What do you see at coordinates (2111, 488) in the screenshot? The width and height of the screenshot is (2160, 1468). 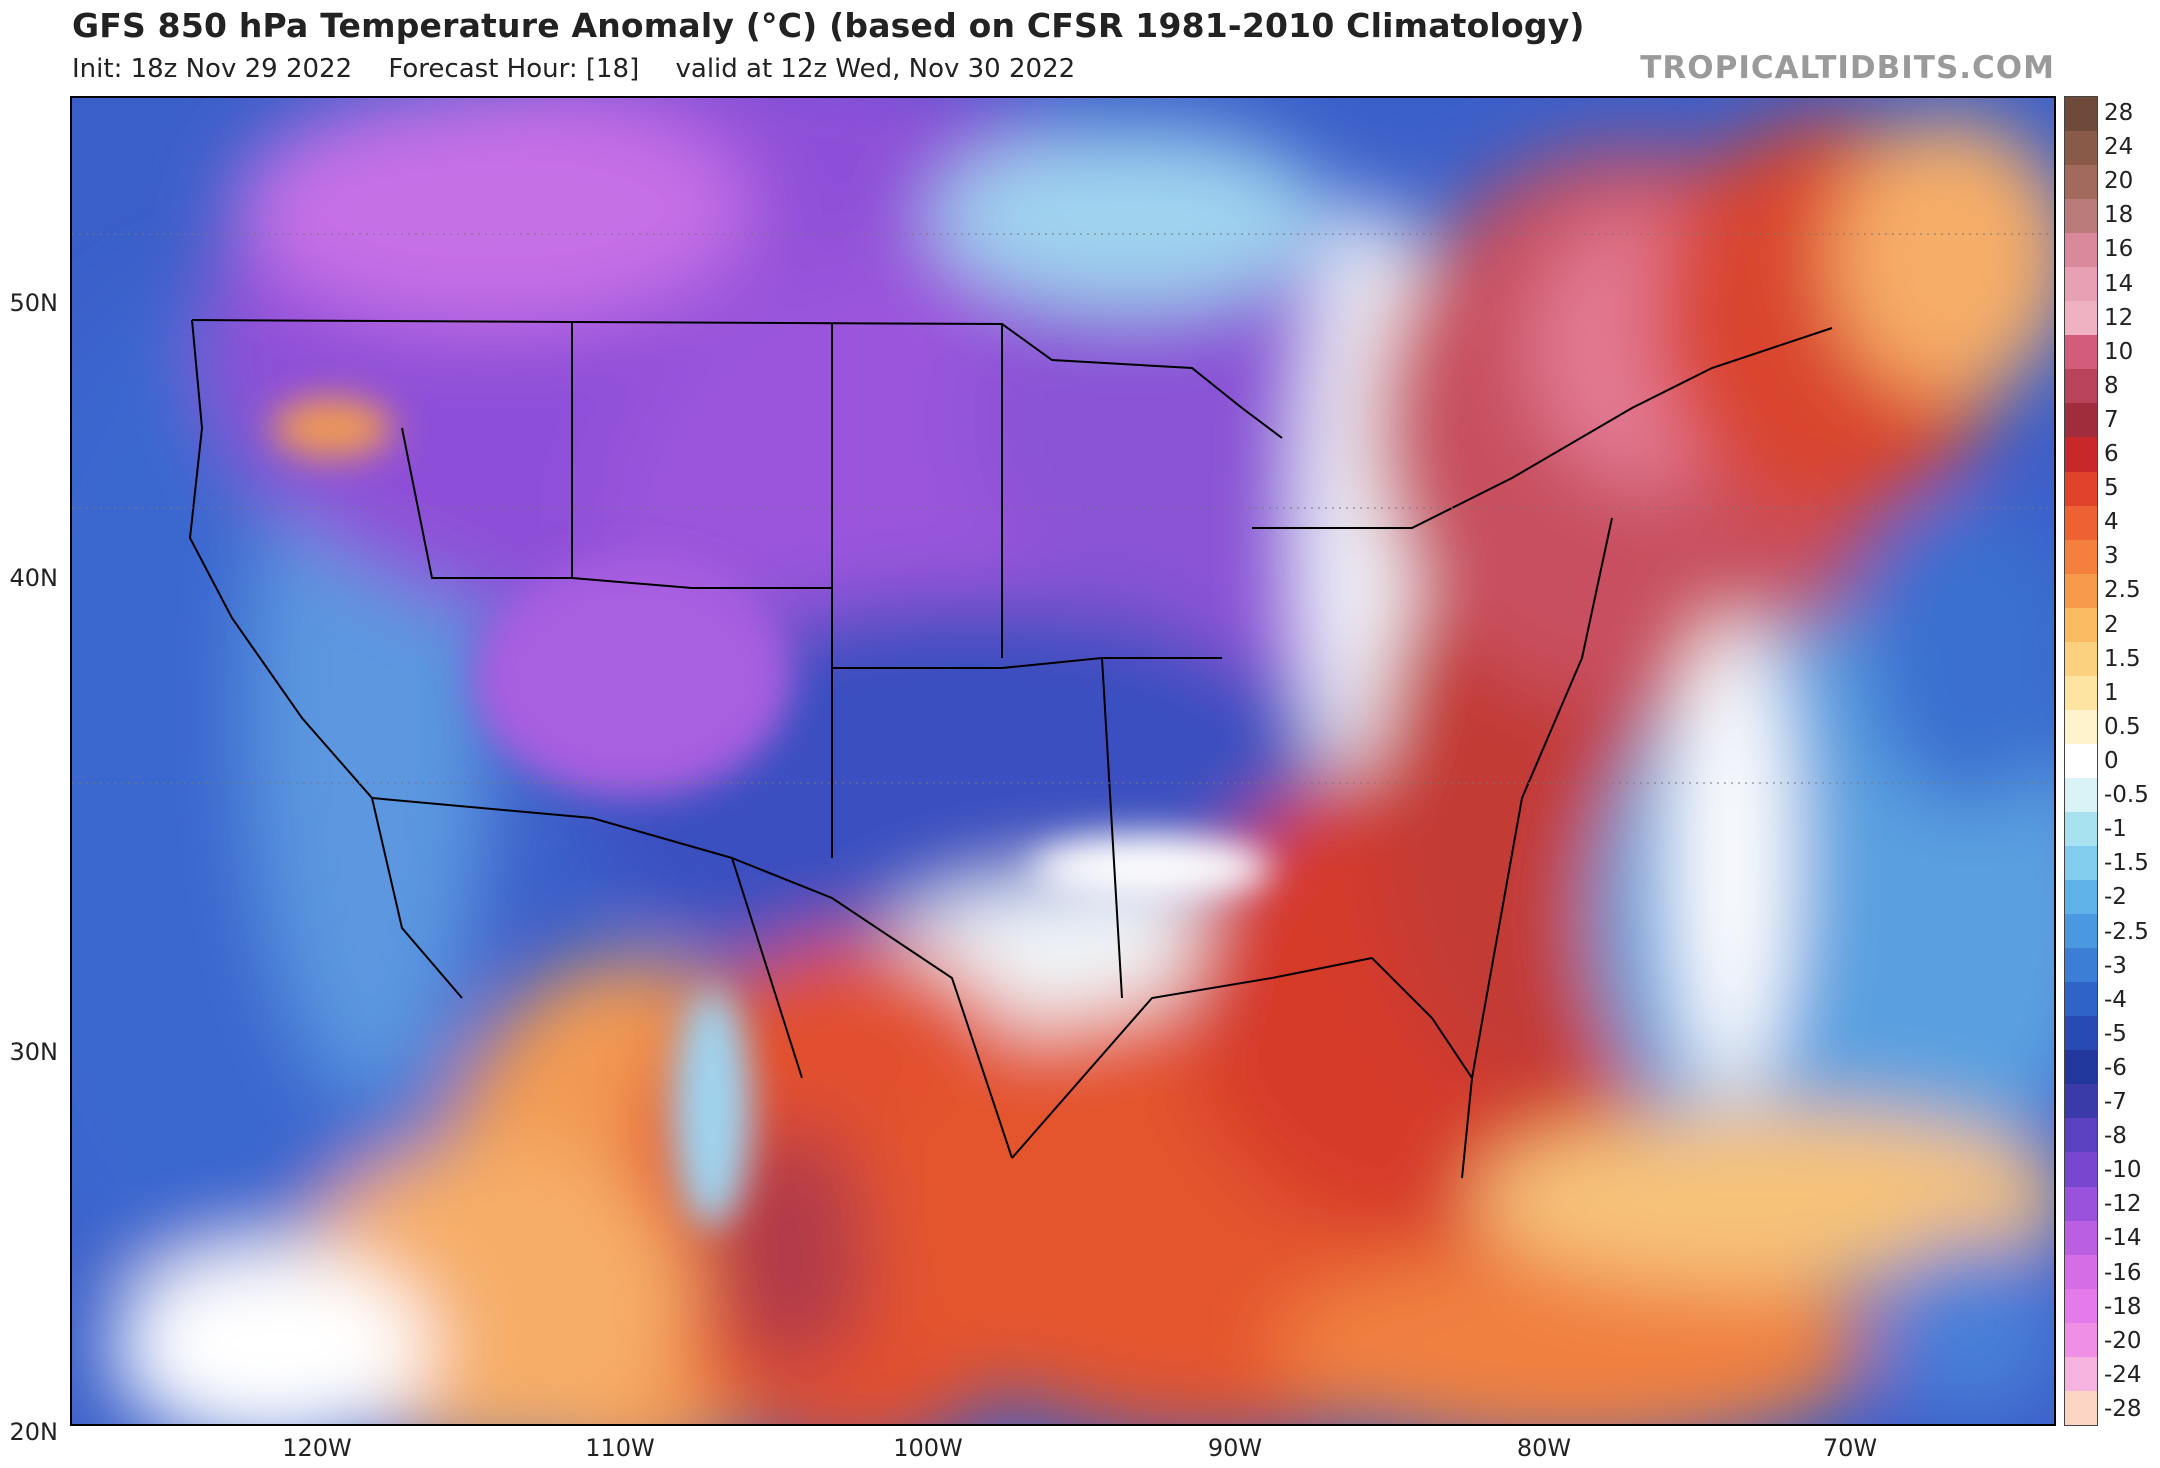 I see `colorbar-label: 5` at bounding box center [2111, 488].